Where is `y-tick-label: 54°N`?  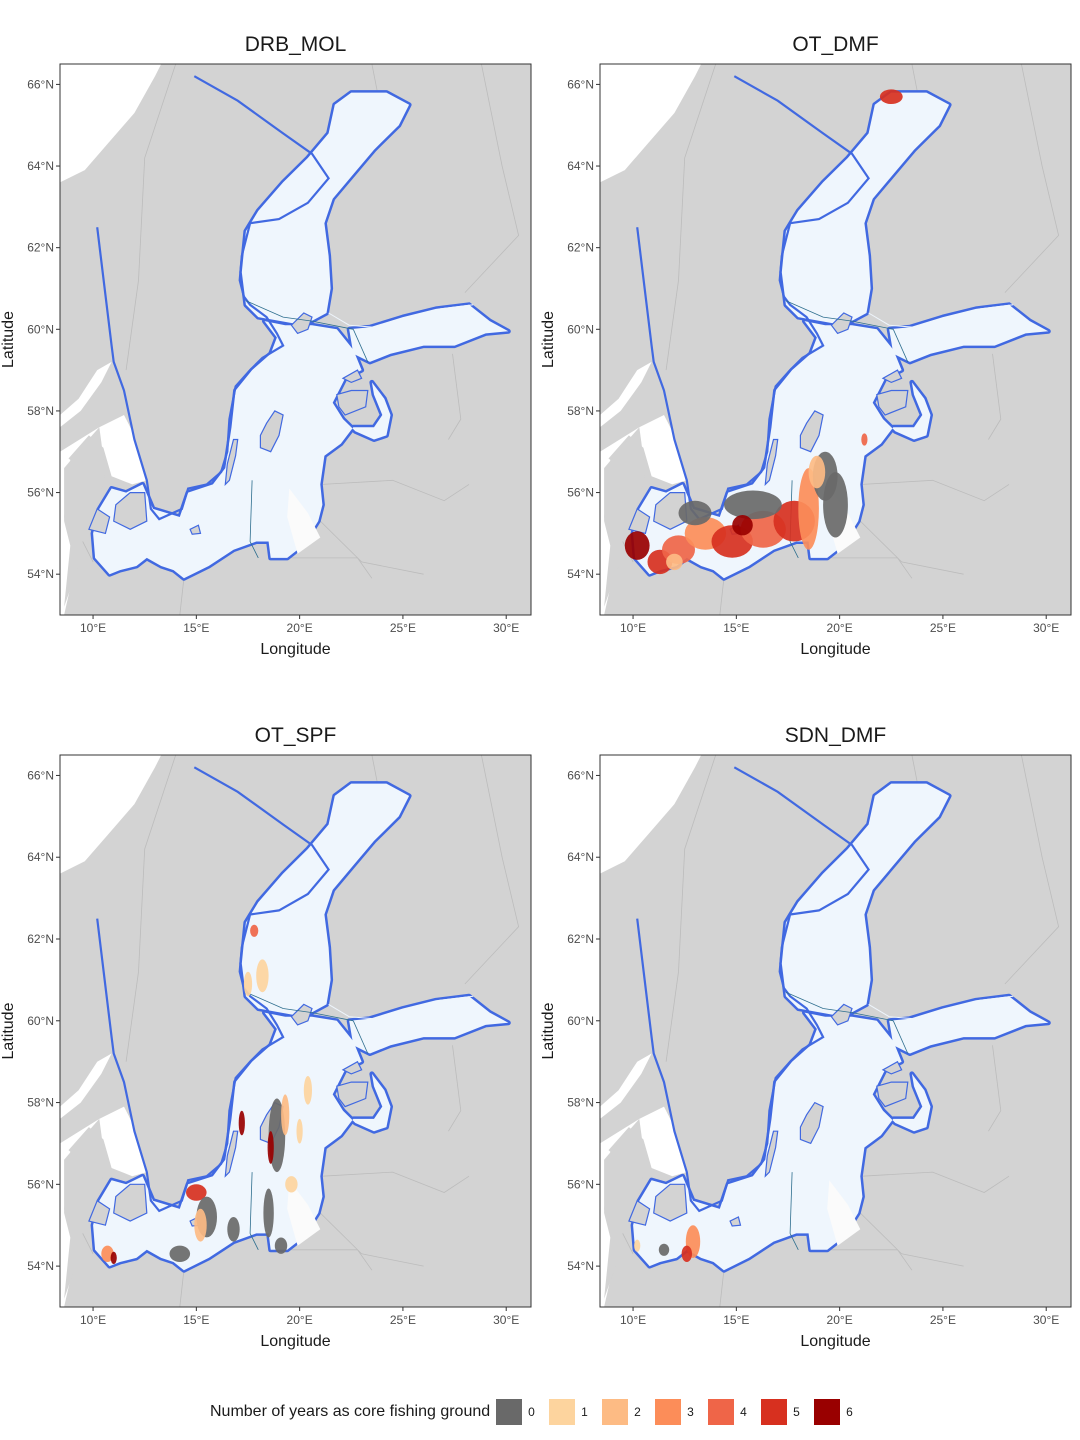 y-tick-label: 54°N is located at coordinates (40, 1266).